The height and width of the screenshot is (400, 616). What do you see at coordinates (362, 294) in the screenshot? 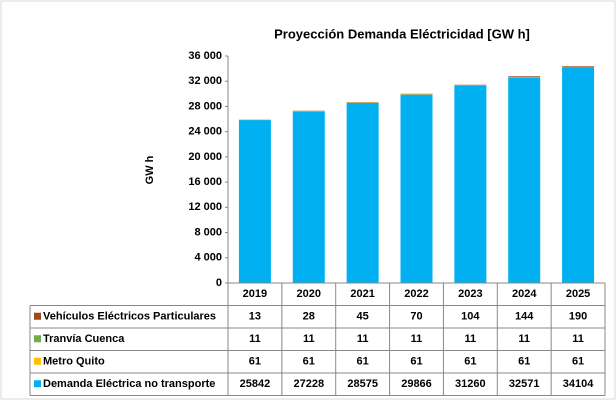
I see `x-tick-label: 2021` at bounding box center [362, 294].